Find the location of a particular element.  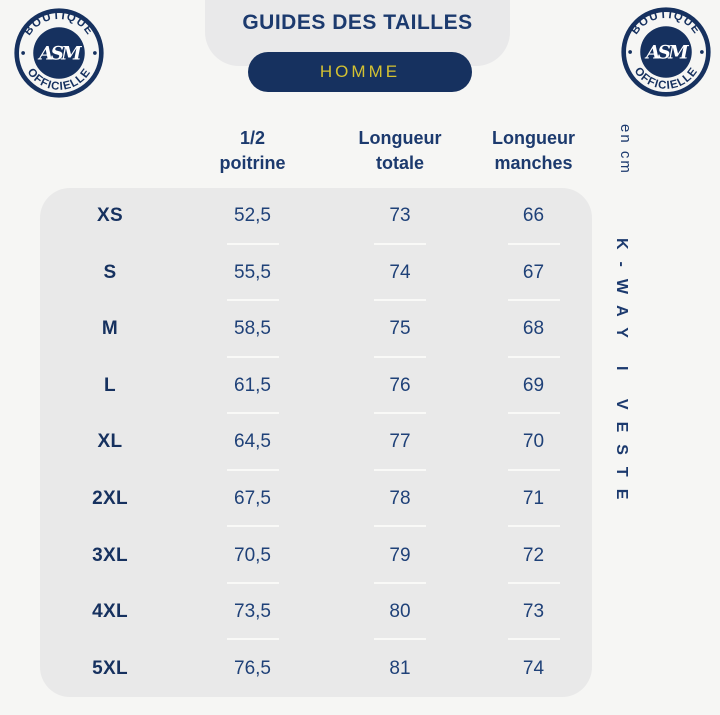

product-label: K-WAY I VESTE is located at coordinates (621, 375).